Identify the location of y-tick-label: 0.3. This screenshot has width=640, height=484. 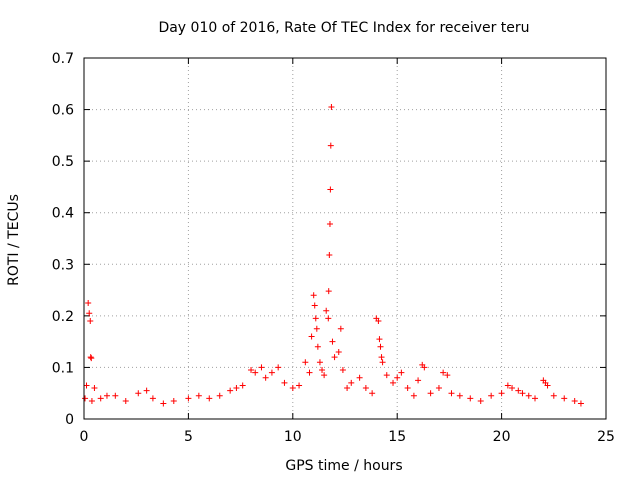
(63, 265).